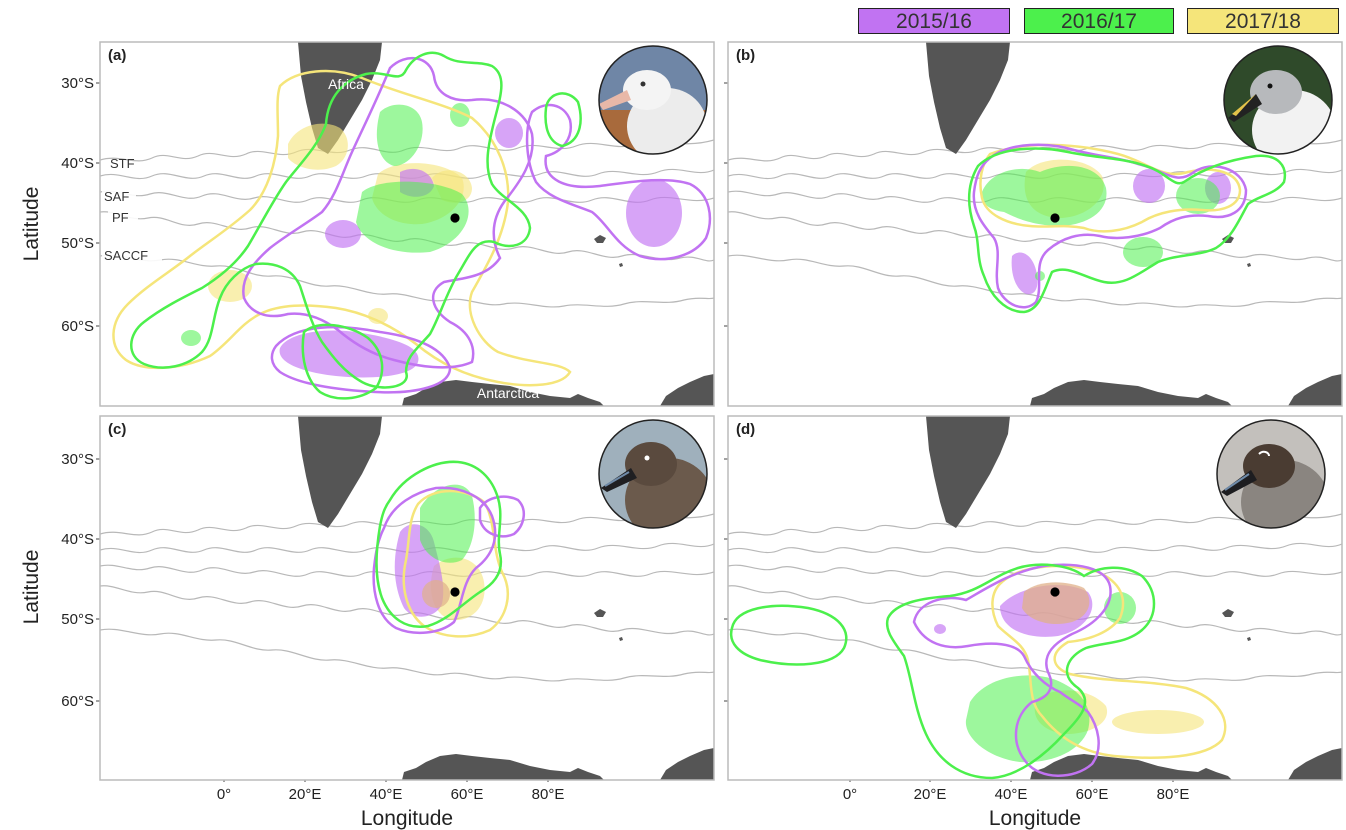 The width and height of the screenshot is (1346, 830). I want to click on region-label-africa: Africa, so click(346, 84).